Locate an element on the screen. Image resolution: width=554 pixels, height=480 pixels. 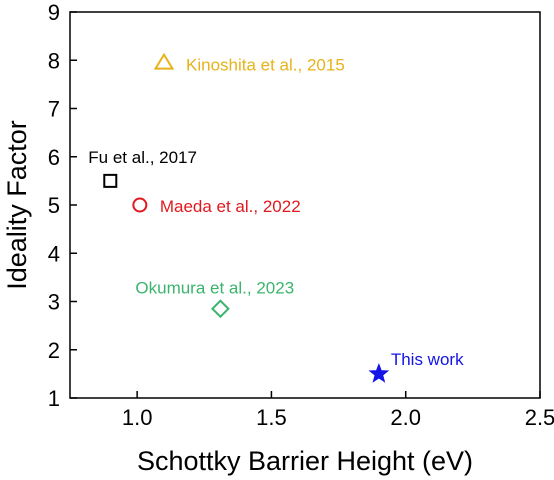
y-tick-label: 6 is located at coordinates (54, 157).